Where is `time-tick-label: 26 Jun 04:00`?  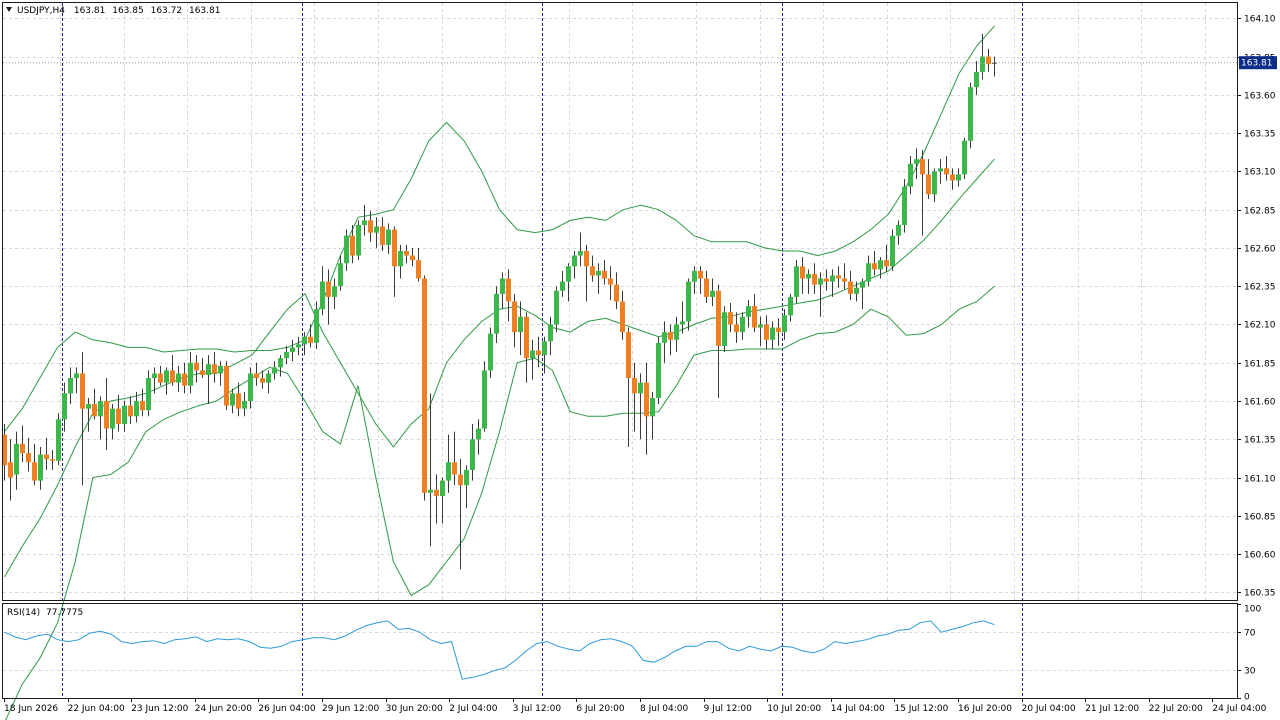 time-tick-label: 26 Jun 04:00 is located at coordinates (286, 709).